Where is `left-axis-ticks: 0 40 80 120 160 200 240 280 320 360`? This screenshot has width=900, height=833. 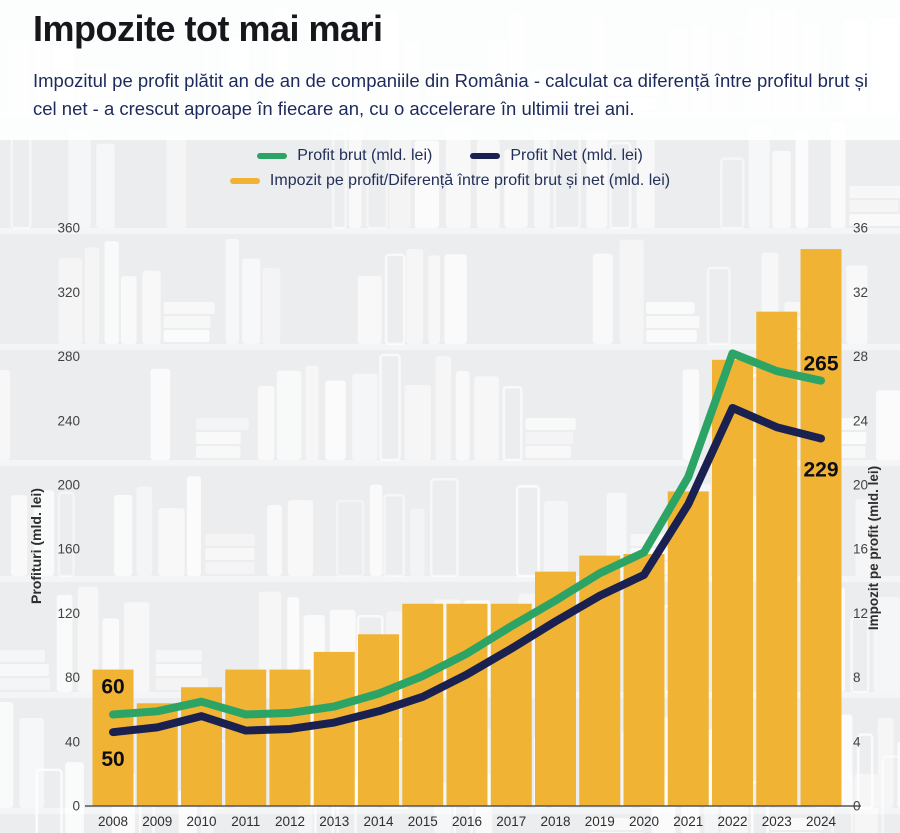
left-axis-ticks: 0 40 80 120 160 200 240 280 320 360 is located at coordinates (68, 517).